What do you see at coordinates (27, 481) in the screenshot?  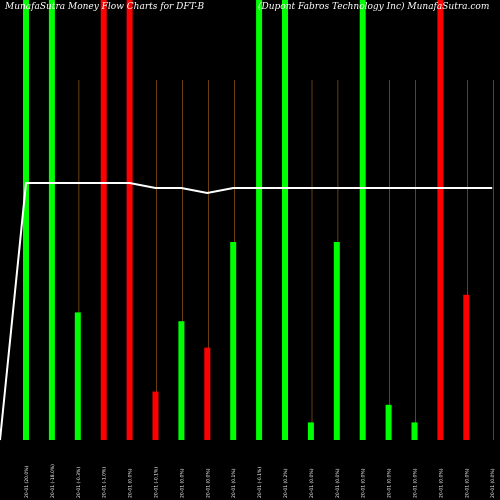 I see `x-tick-label: 20-01 (20.0%)` at bounding box center [27, 481].